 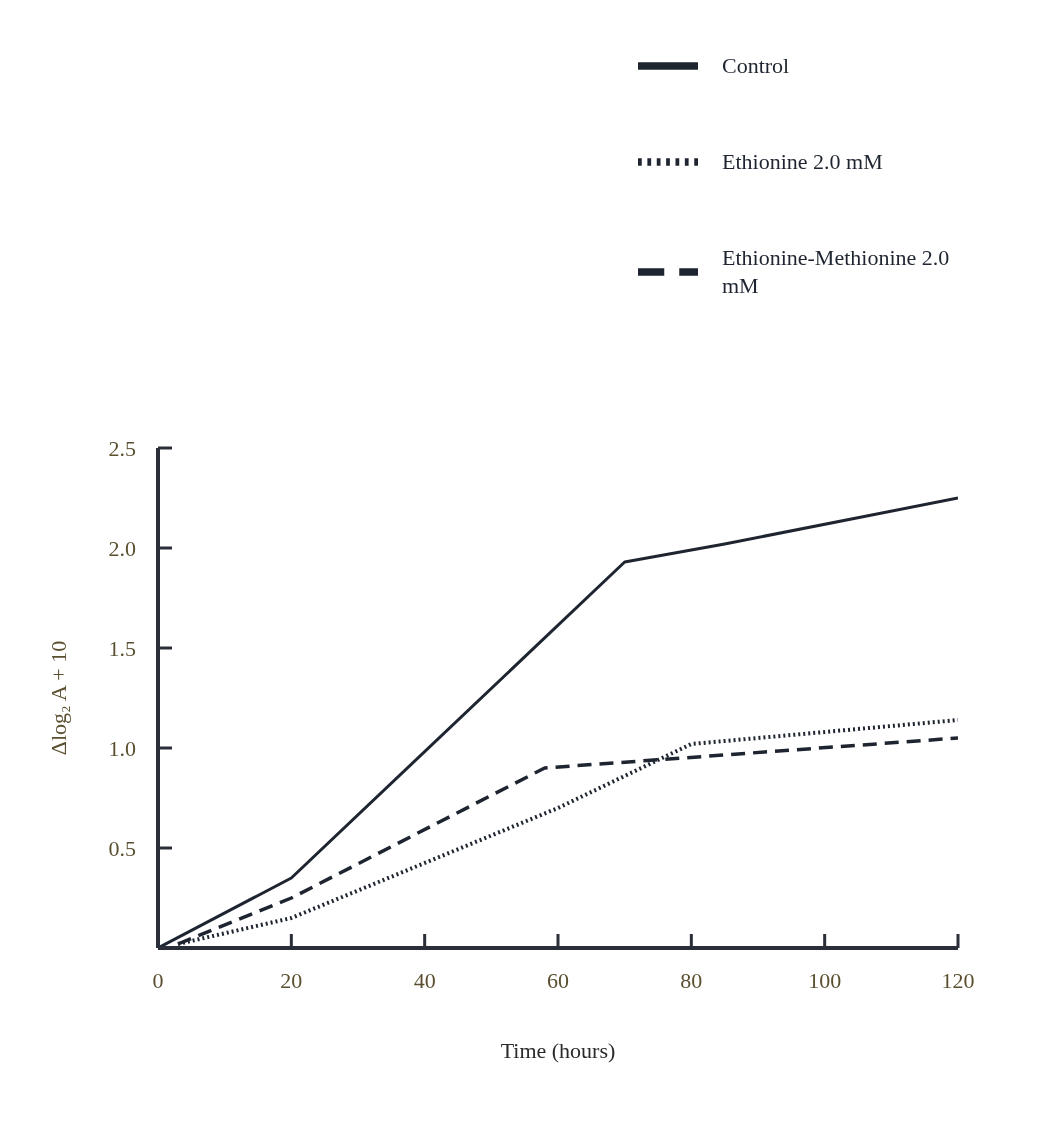 I want to click on x-tick-label: 120, so click(x=958, y=980).